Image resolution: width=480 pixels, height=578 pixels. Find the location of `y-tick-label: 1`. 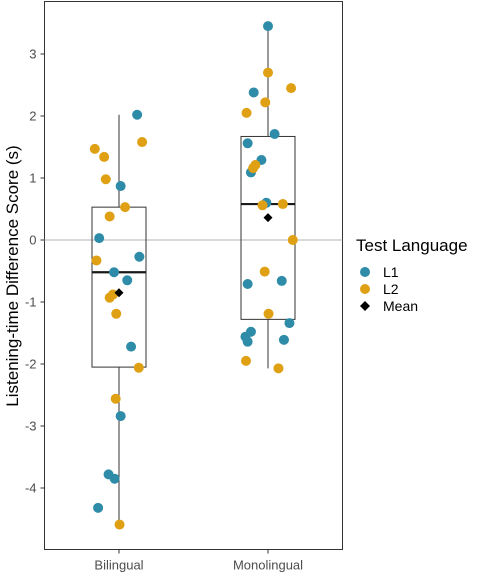

y-tick-label: 1 is located at coordinates (32, 178).